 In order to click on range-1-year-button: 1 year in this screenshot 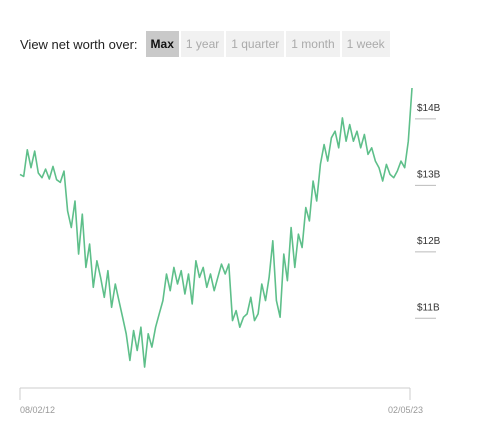, I will do `click(202, 44)`.